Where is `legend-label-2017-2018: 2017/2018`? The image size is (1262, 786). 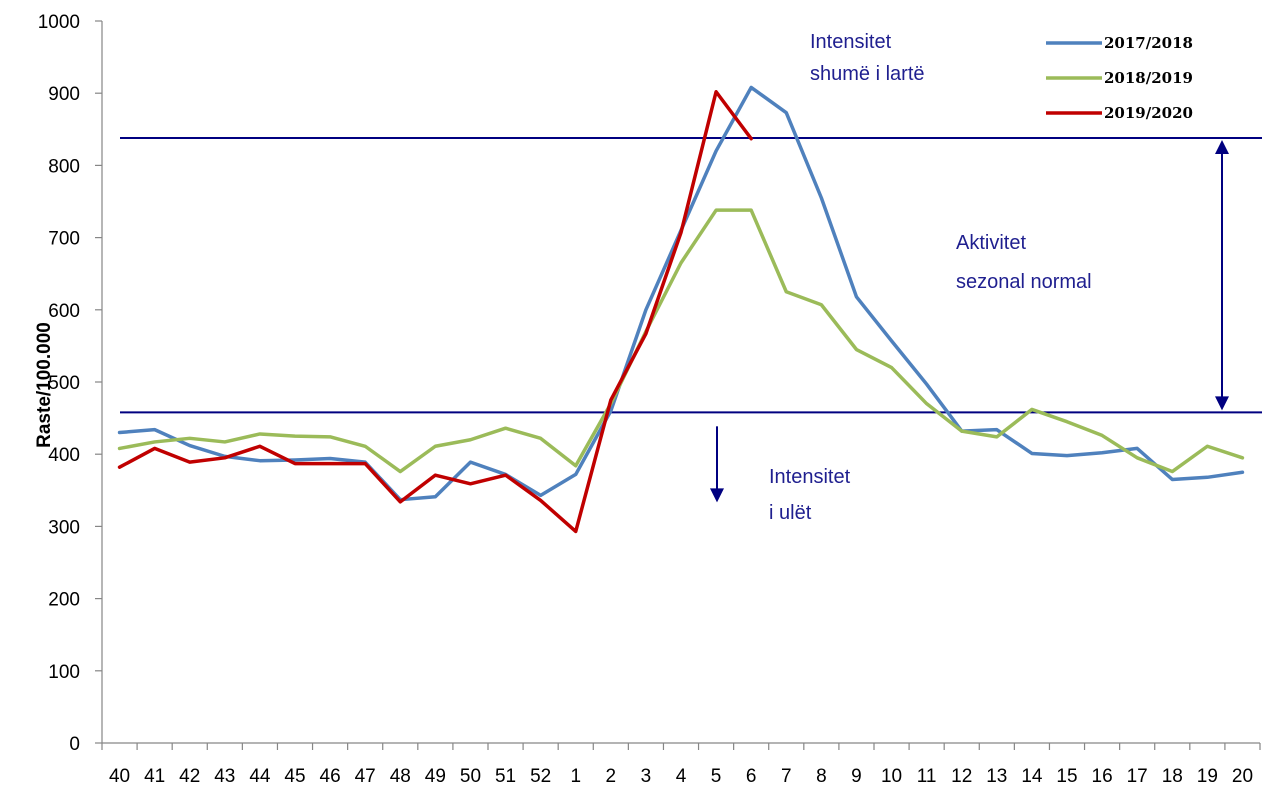 legend-label-2017-2018: 2017/2018 is located at coordinates (1148, 43).